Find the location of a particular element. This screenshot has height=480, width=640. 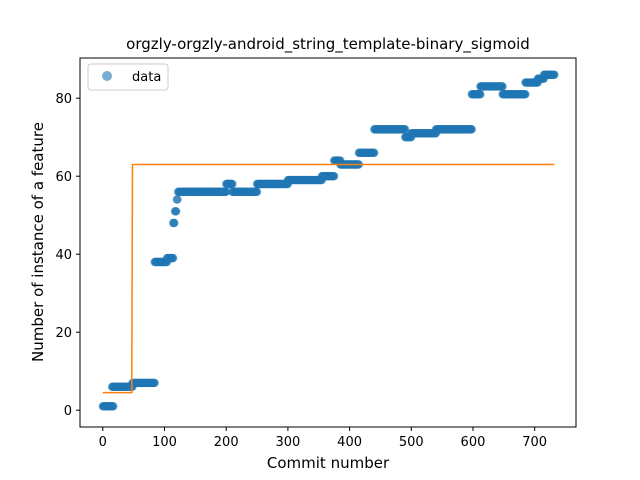

y-tick-label: 0 is located at coordinates (68, 411).